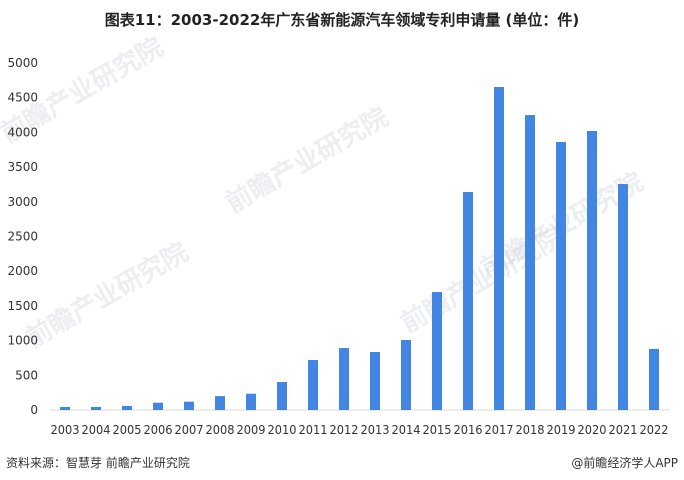 The width and height of the screenshot is (684, 480). I want to click on source-note: 资料来源：智慧芽 前瞻产业研究院, so click(98, 463).